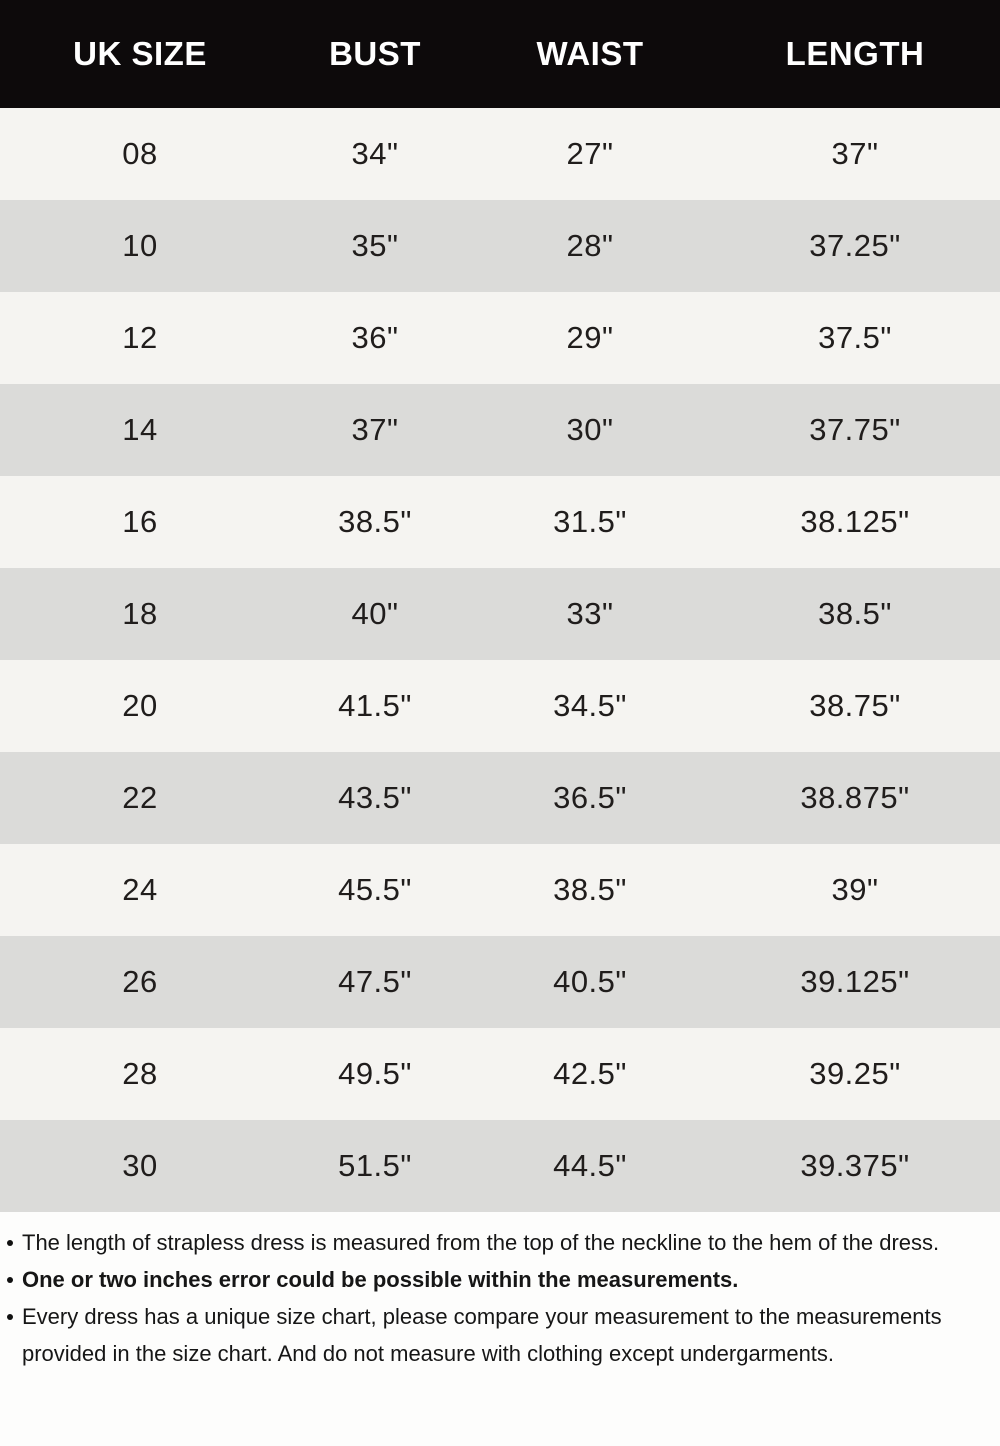 This screenshot has height=1446, width=1000. I want to click on table-row: 30 51.5" 44.5" 39.375", so click(500, 1166).